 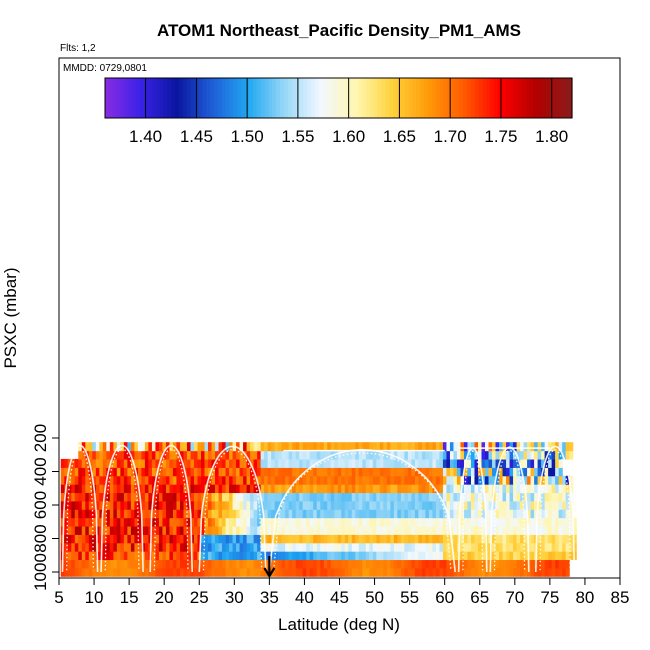 I want to click on flight-track-profile, so click(x=171, y=508).